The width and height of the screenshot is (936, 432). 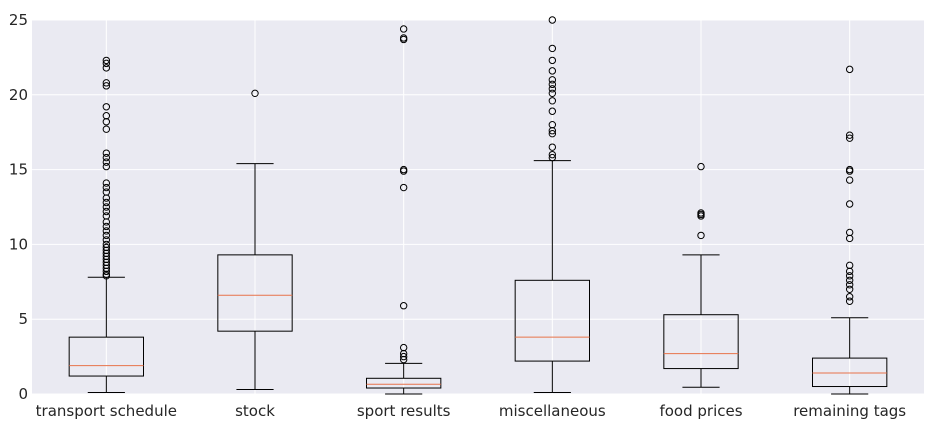 I want to click on y-tick-label: 15, so click(x=18, y=170).